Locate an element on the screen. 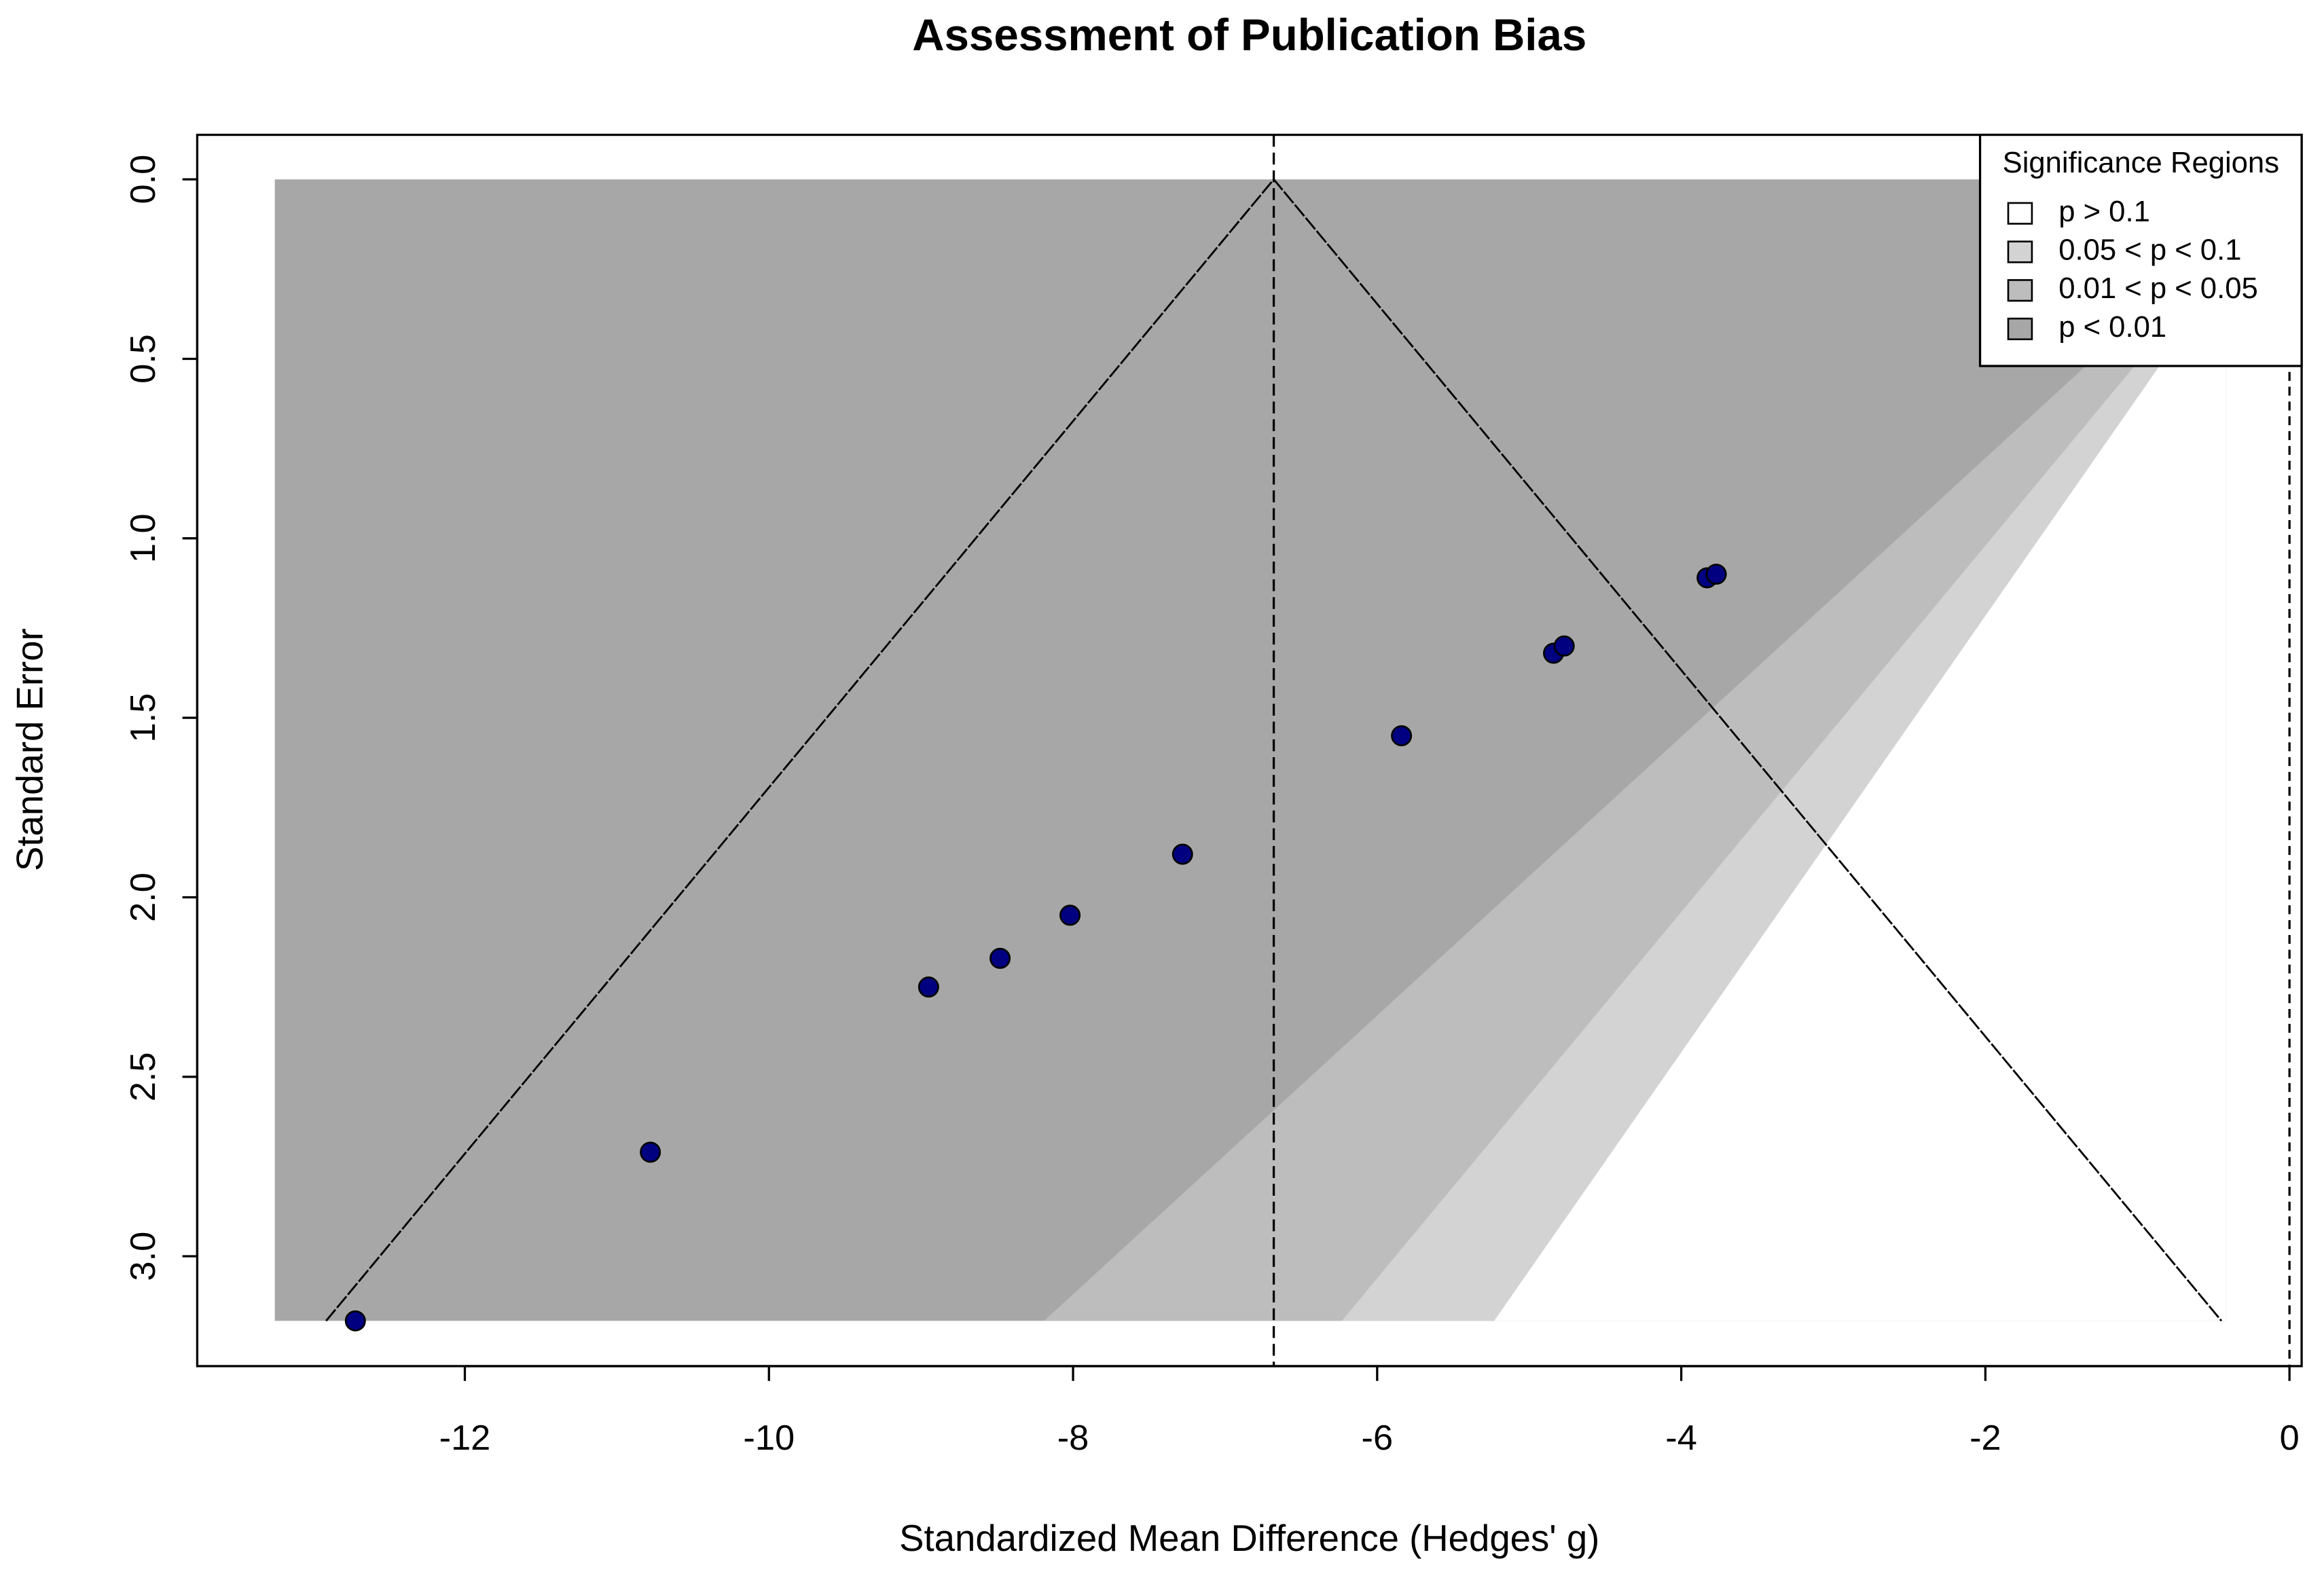 The width and height of the screenshot is (2324, 1578). legend-label: 0.05 < p < 0.1 is located at coordinates (2149, 250).